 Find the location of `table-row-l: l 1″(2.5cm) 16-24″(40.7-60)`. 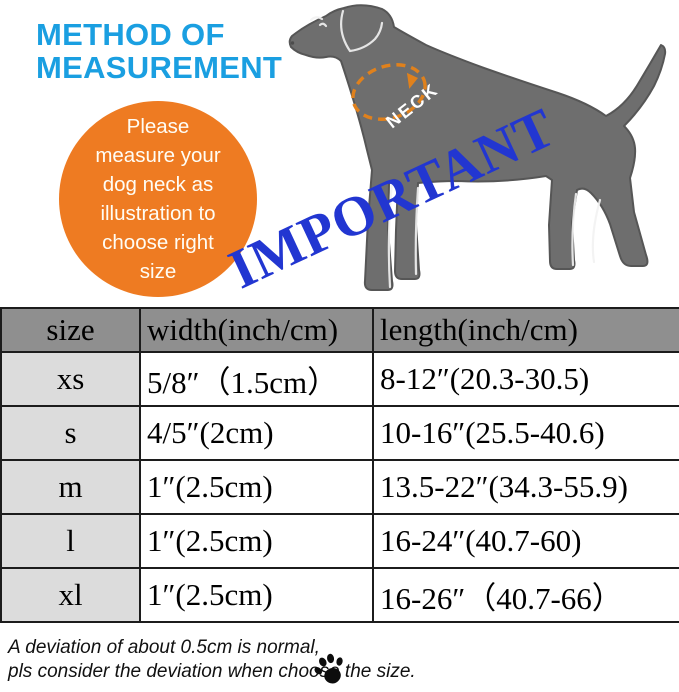

table-row-l: l 1″(2.5cm) 16-24″(40.7-60) is located at coordinates (339, 541).